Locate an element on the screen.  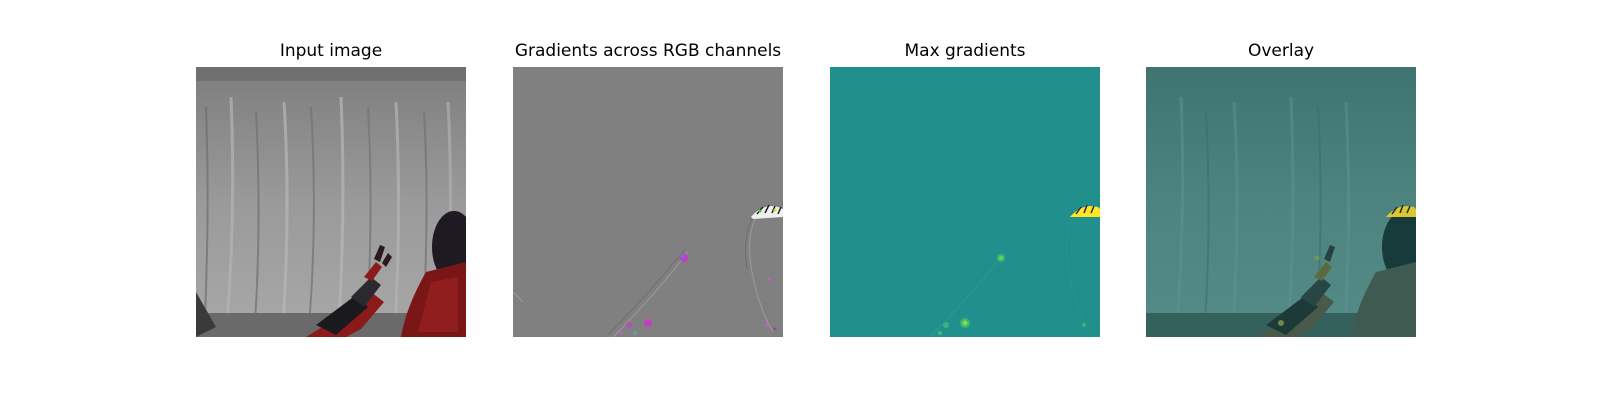
max-gradient-heatmap is located at coordinates (965, 202).